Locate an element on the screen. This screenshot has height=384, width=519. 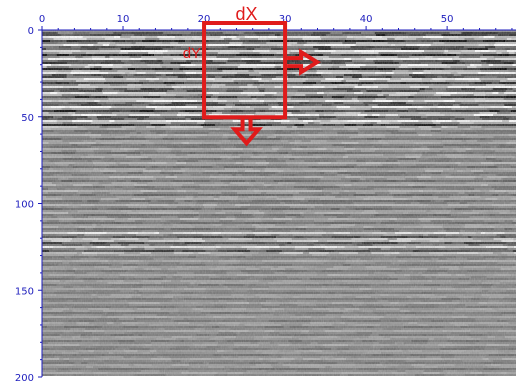
x-tick-label: 20 is located at coordinates (204, 19).